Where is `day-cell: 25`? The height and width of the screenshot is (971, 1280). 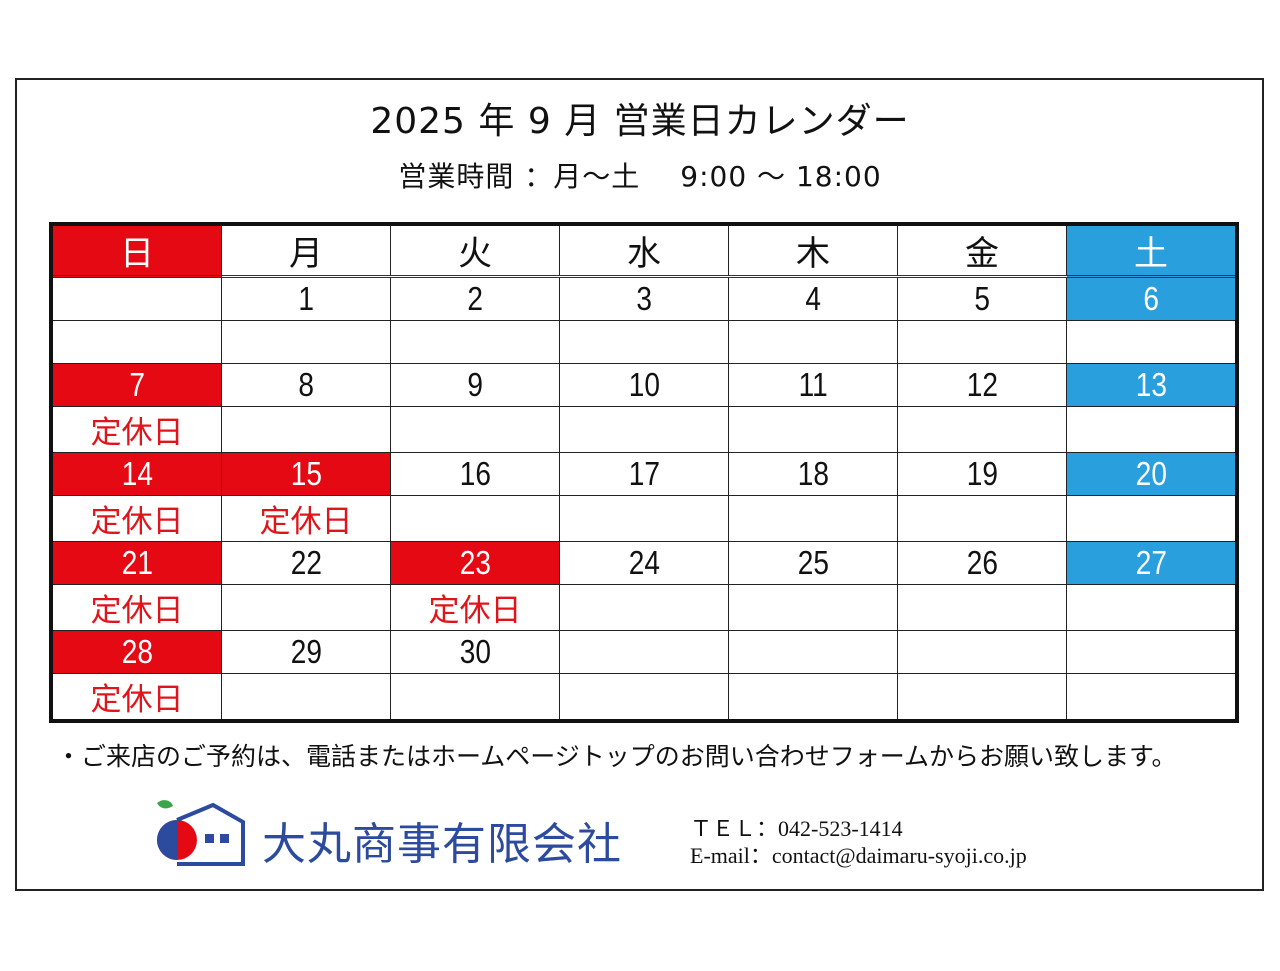 day-cell: 25 is located at coordinates (813, 563).